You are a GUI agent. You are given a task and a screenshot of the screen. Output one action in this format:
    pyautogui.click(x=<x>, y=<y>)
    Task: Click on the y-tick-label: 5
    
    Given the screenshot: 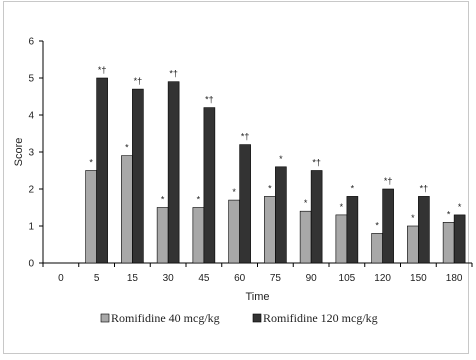 What is the action you would take?
    pyautogui.click(x=31, y=79)
    